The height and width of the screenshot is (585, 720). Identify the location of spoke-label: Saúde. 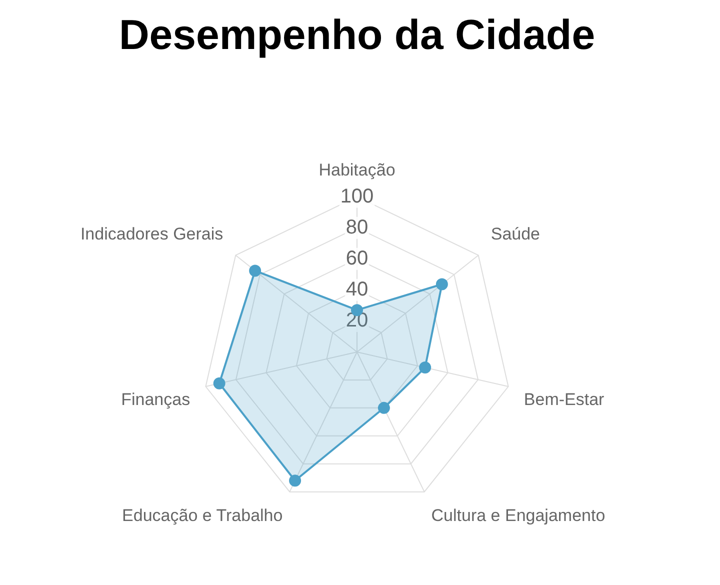
(515, 234).